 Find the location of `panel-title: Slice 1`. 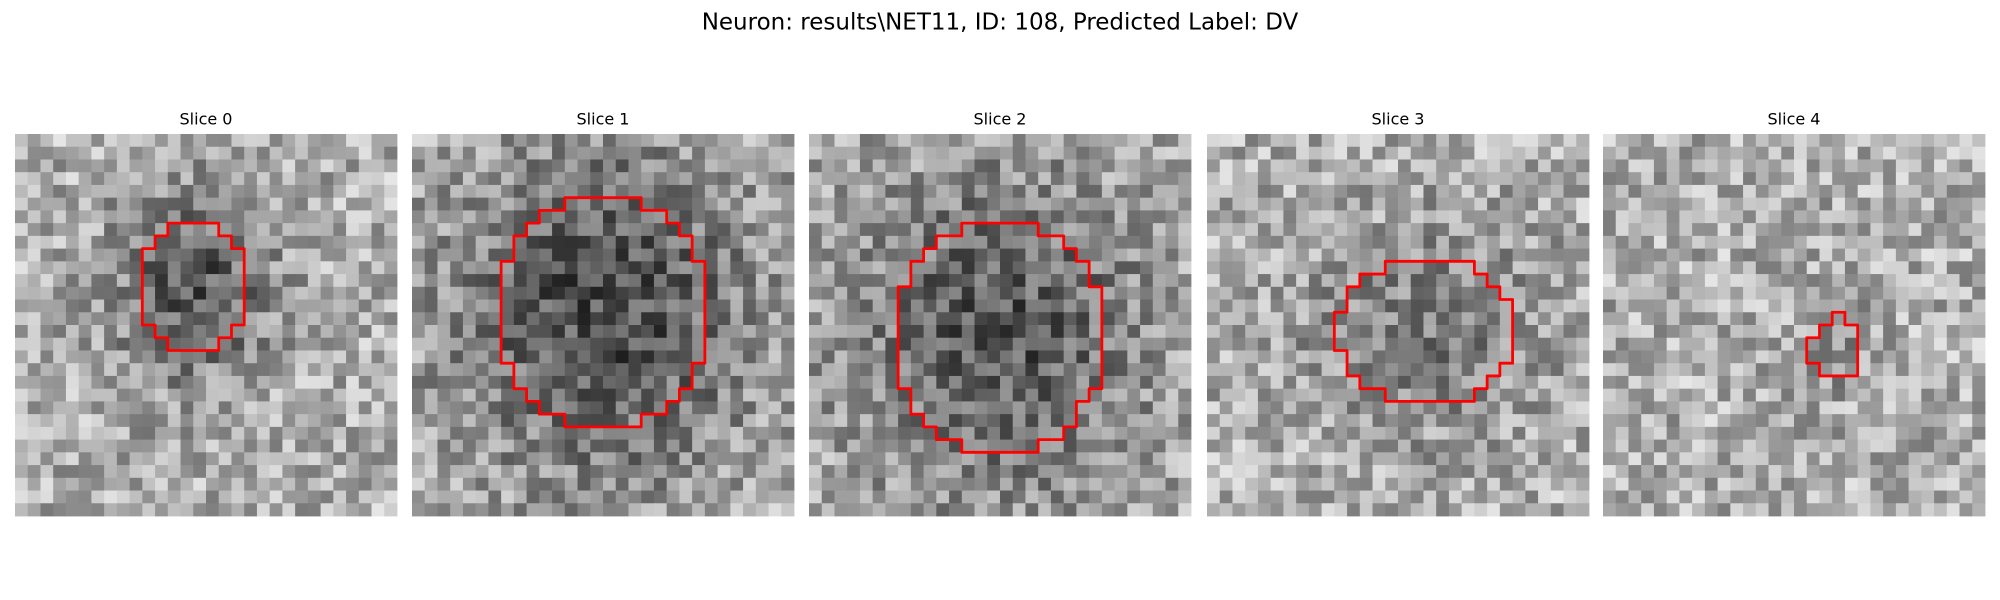

panel-title: Slice 1 is located at coordinates (603, 119).